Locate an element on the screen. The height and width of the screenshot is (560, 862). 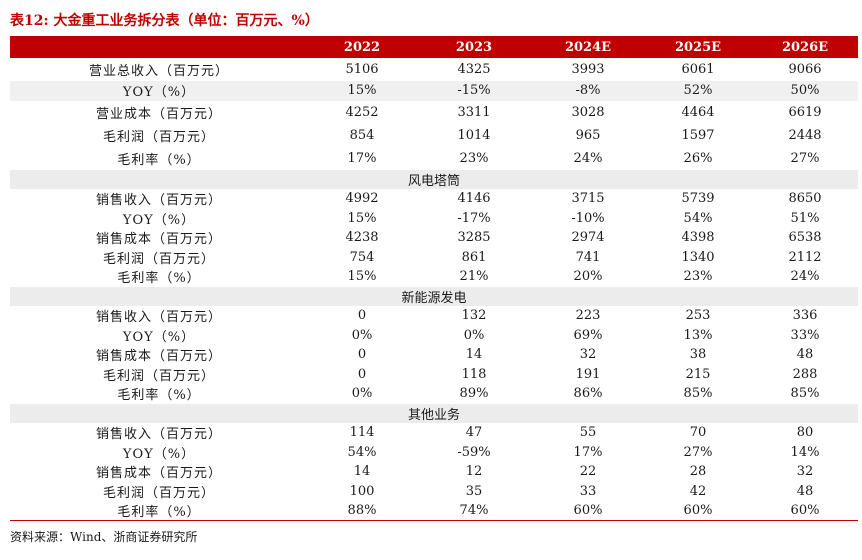
value-cell: 100 is located at coordinates (362, 491).